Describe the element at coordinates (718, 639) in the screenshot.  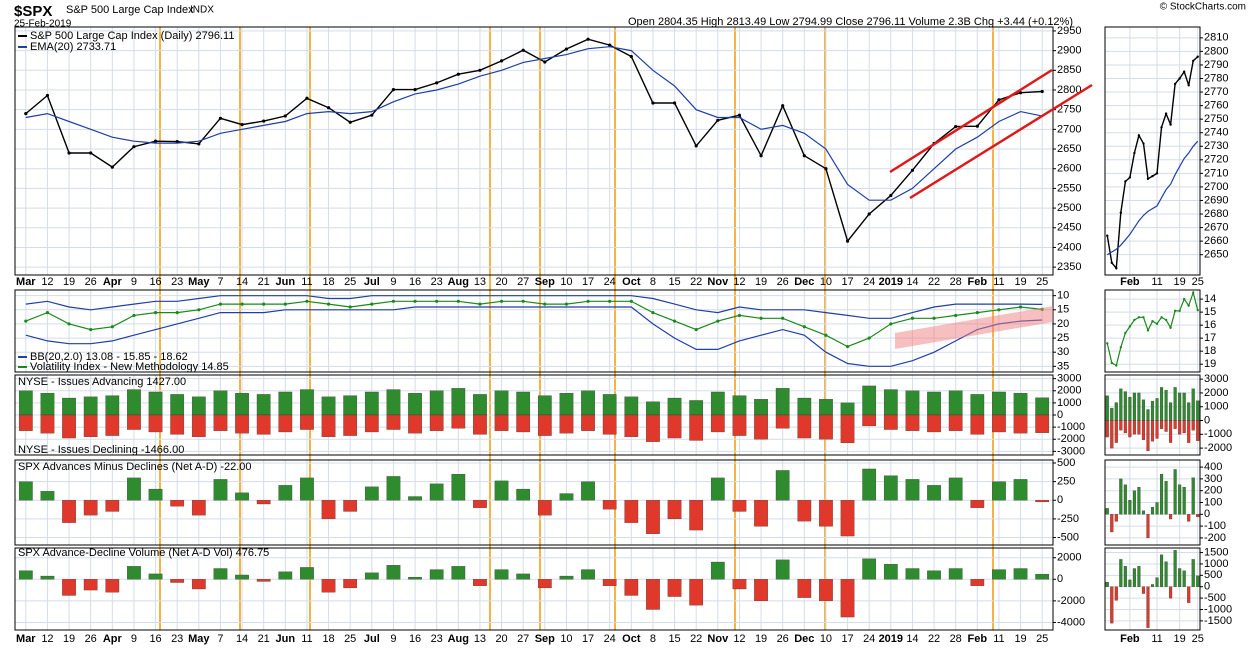
I see `x-tick-label: Nov` at that location.